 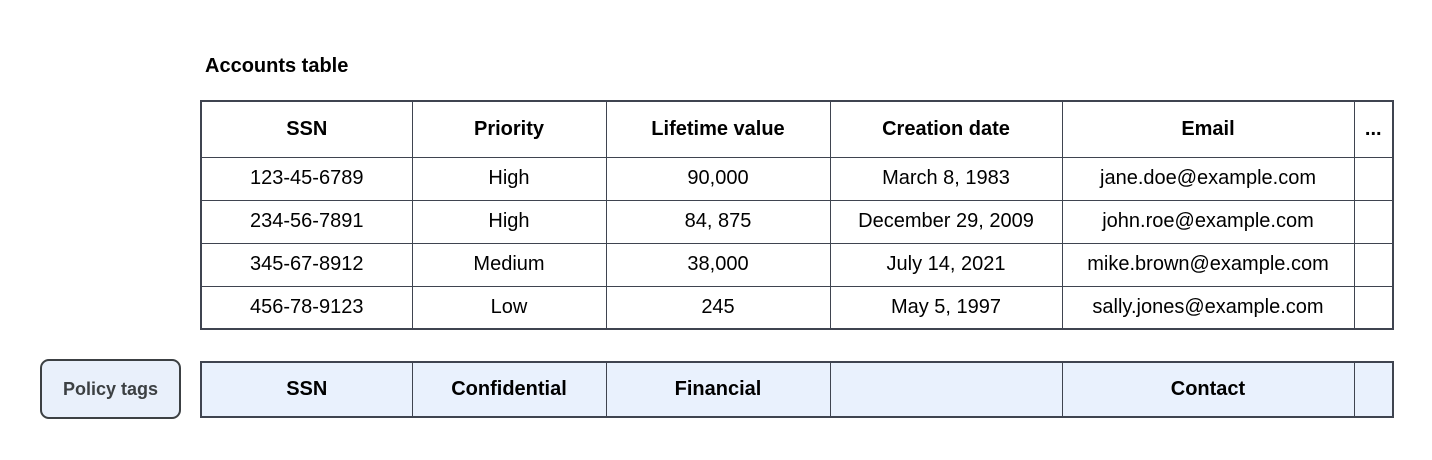 What do you see at coordinates (509, 264) in the screenshot?
I see `table-cell: Medium` at bounding box center [509, 264].